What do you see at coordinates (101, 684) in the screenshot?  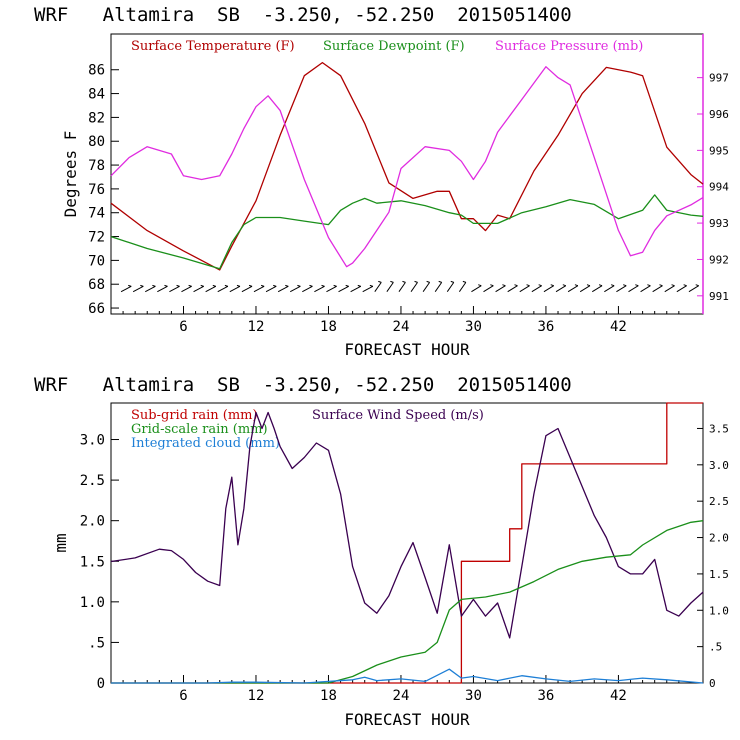 I see `y-tick-label: 0` at bounding box center [101, 684].